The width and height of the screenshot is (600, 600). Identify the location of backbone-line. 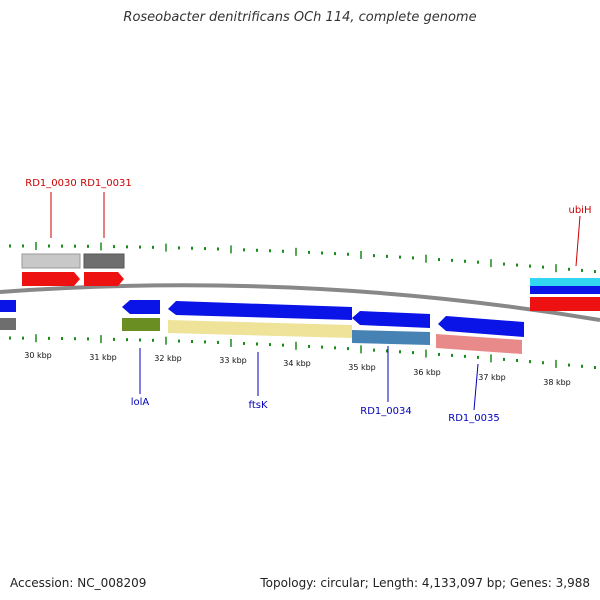
(300, 302).